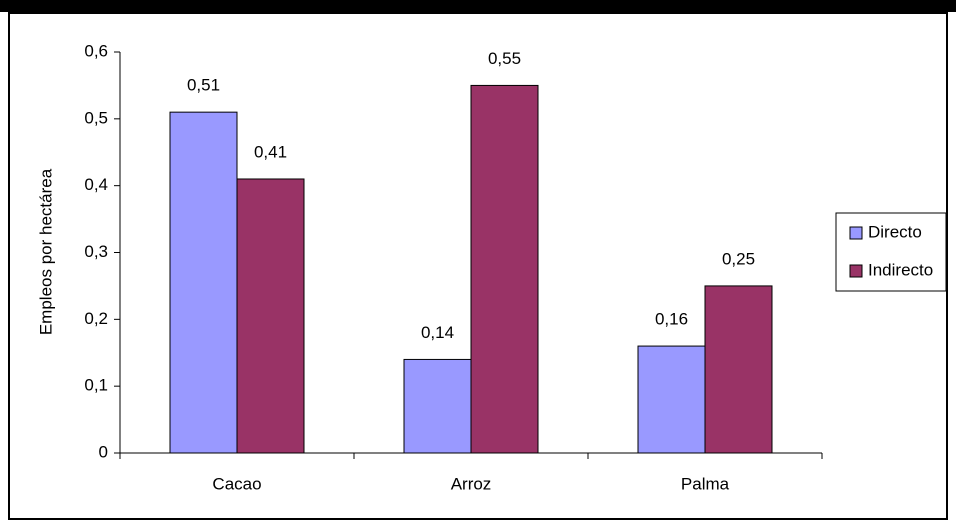  What do you see at coordinates (103, 451) in the screenshot?
I see `y-tick-label: 0` at bounding box center [103, 451].